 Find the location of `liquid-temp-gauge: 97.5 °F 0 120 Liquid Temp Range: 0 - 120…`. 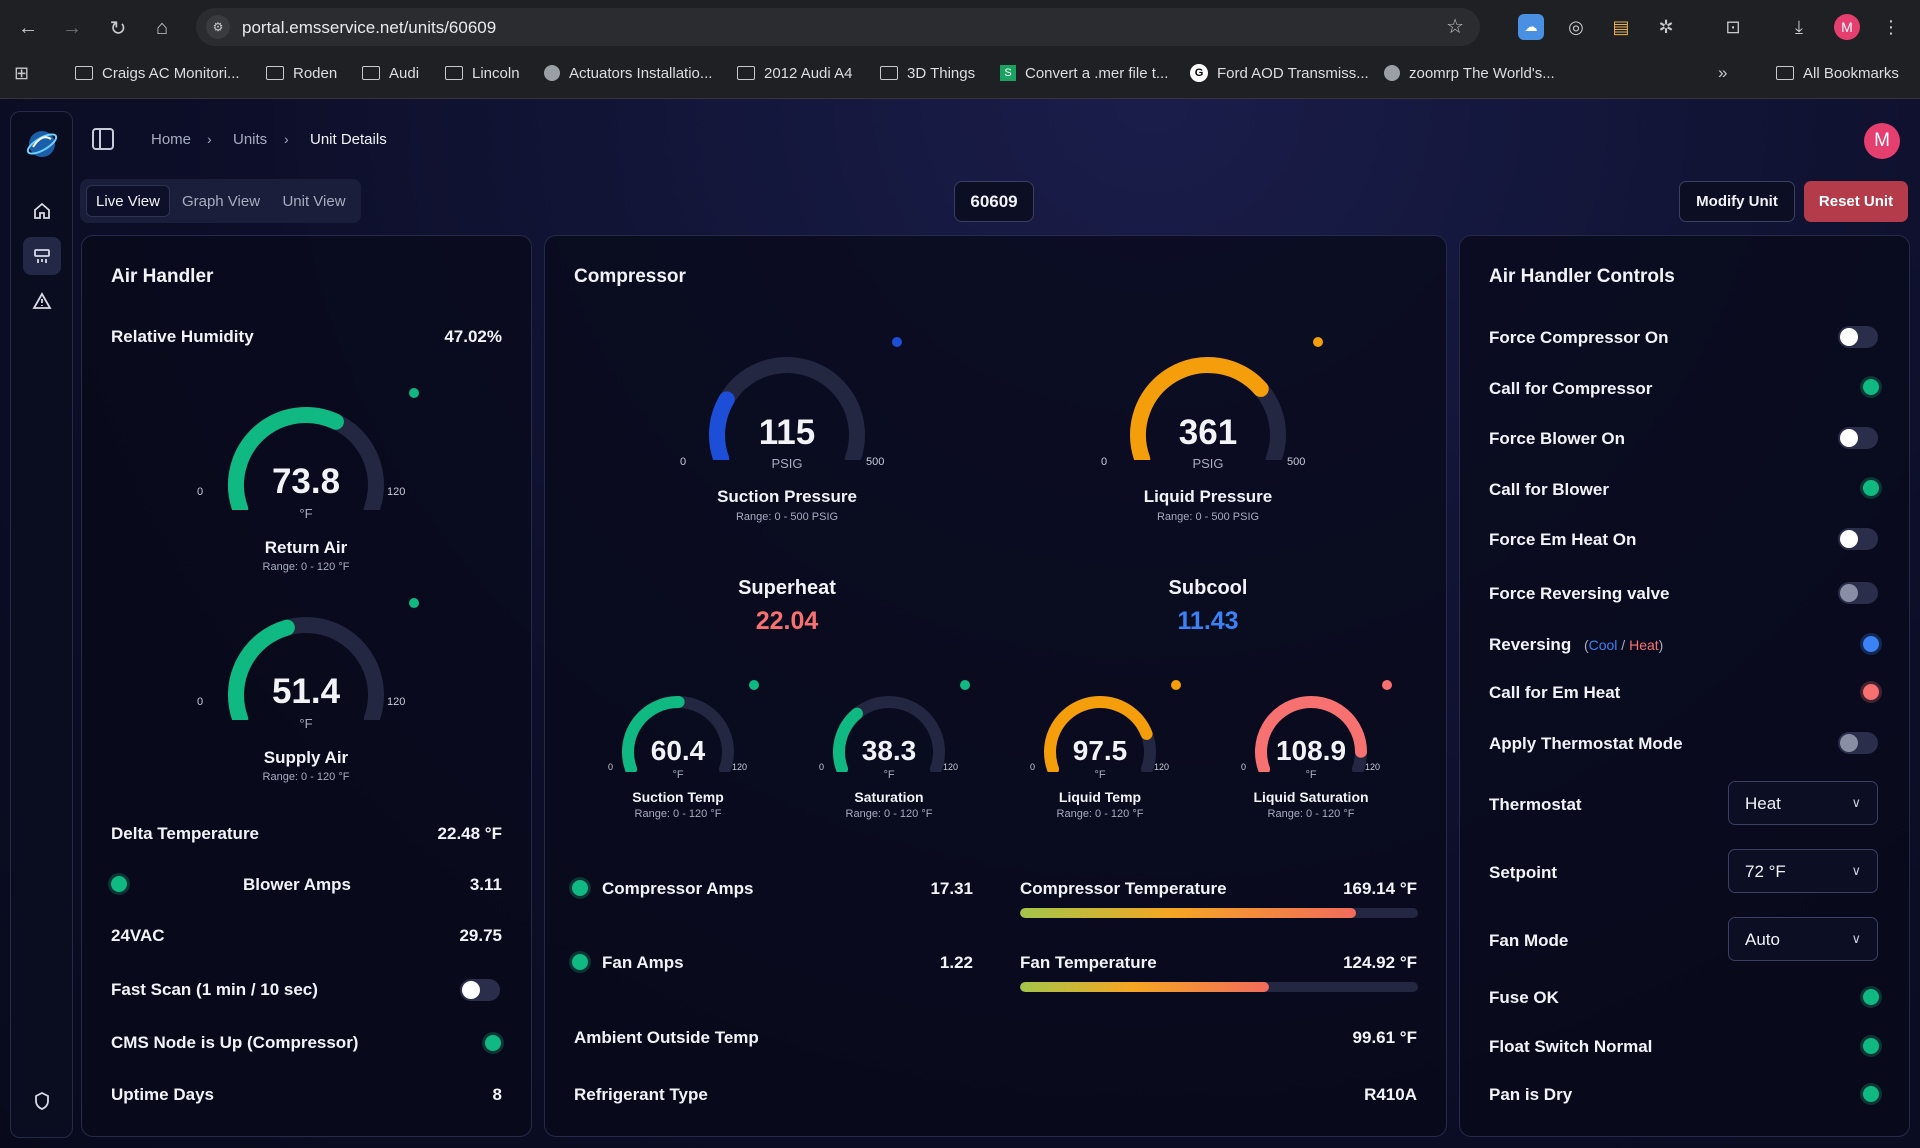

liquid-temp-gauge: 97.5 °F 0 120 Liquid Temp Range: 0 - 120… is located at coordinates (1105, 750).